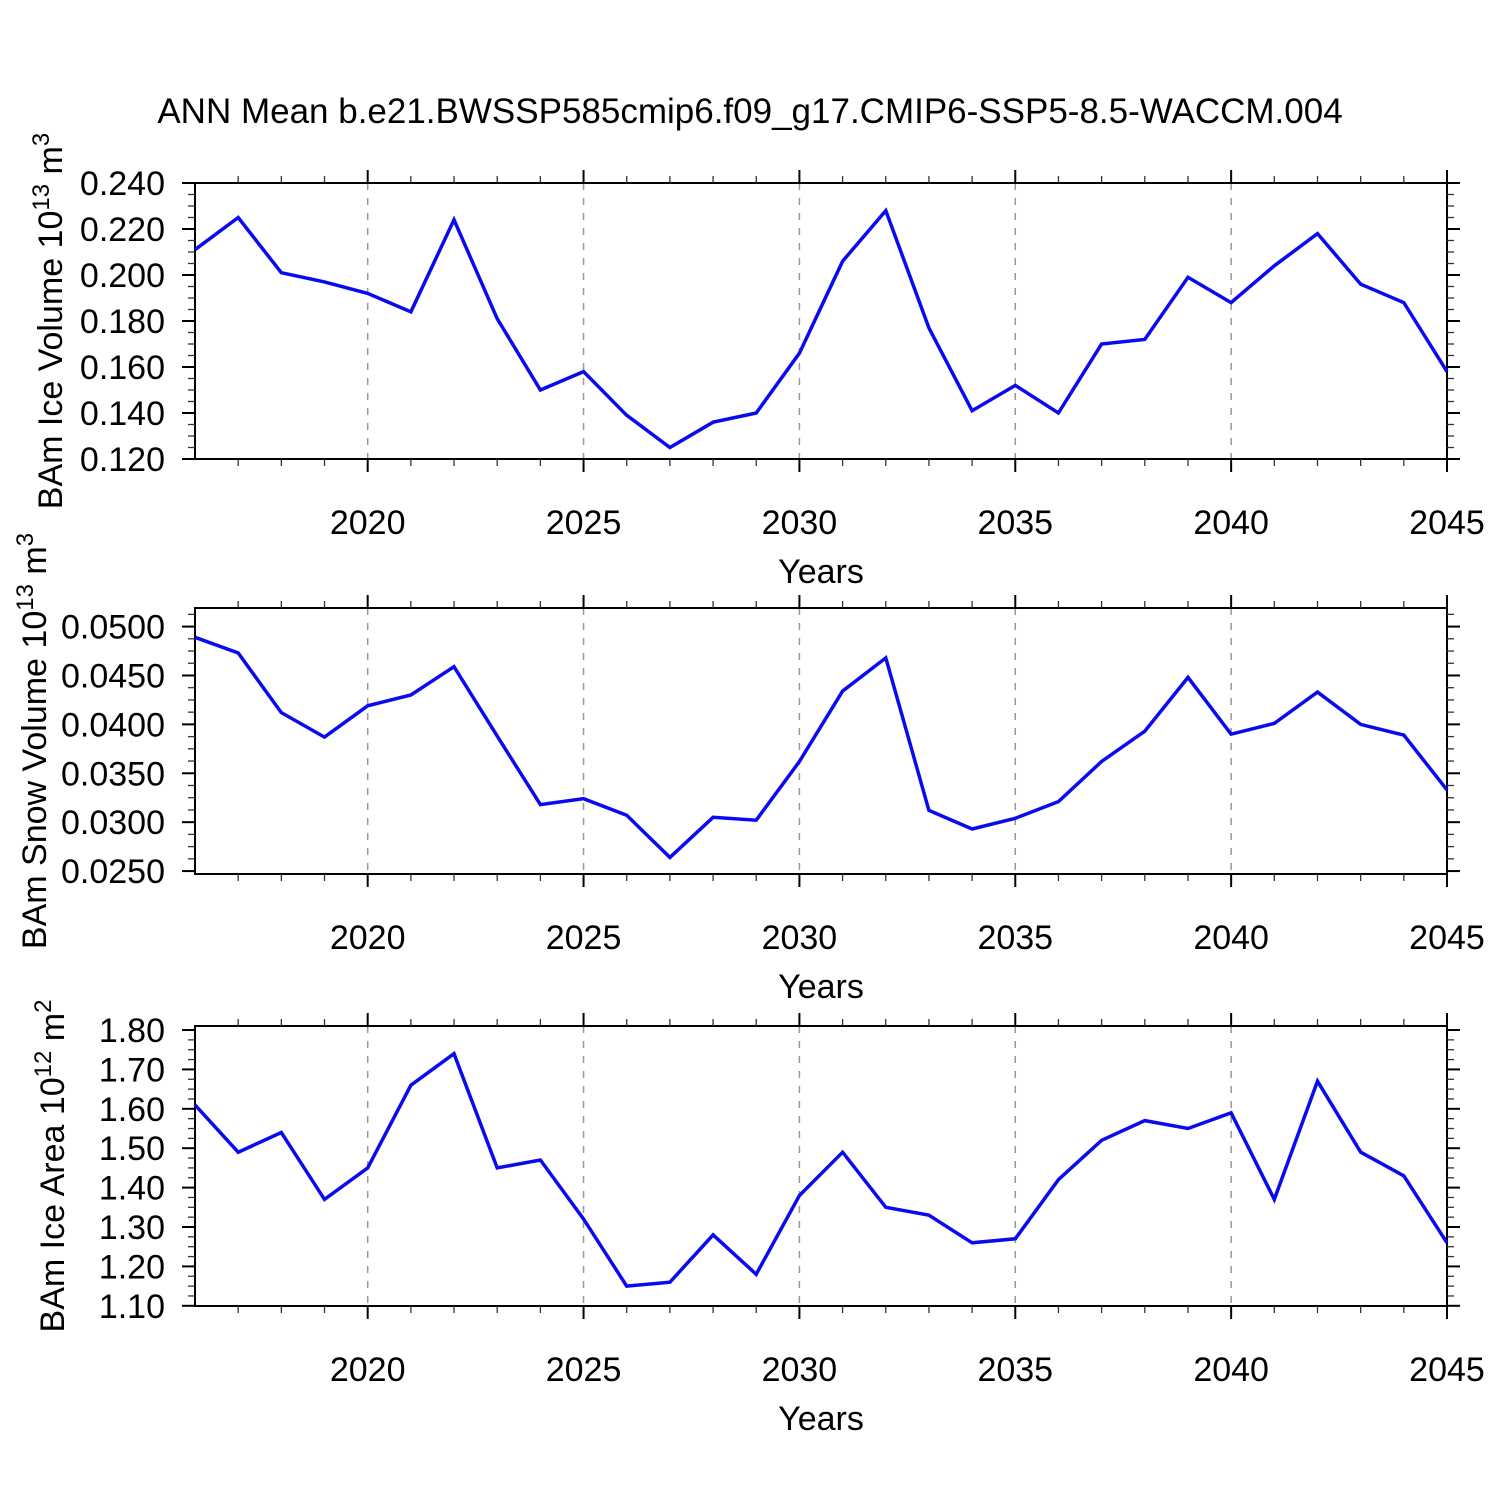  I want to click on y-tick-label: 0.0400, so click(113, 725).